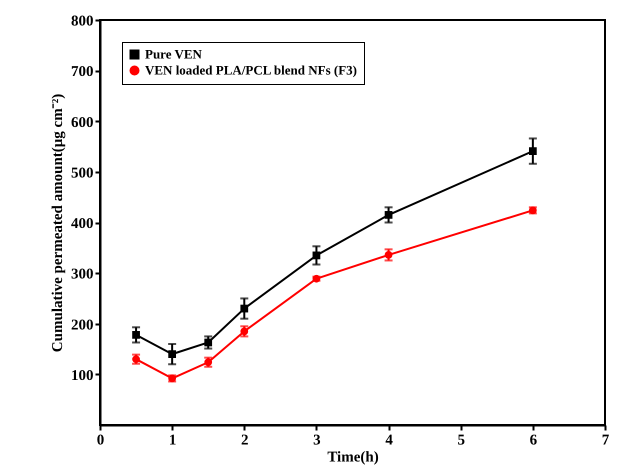  I want to click on y-tick-label: 800, so click(82, 22).